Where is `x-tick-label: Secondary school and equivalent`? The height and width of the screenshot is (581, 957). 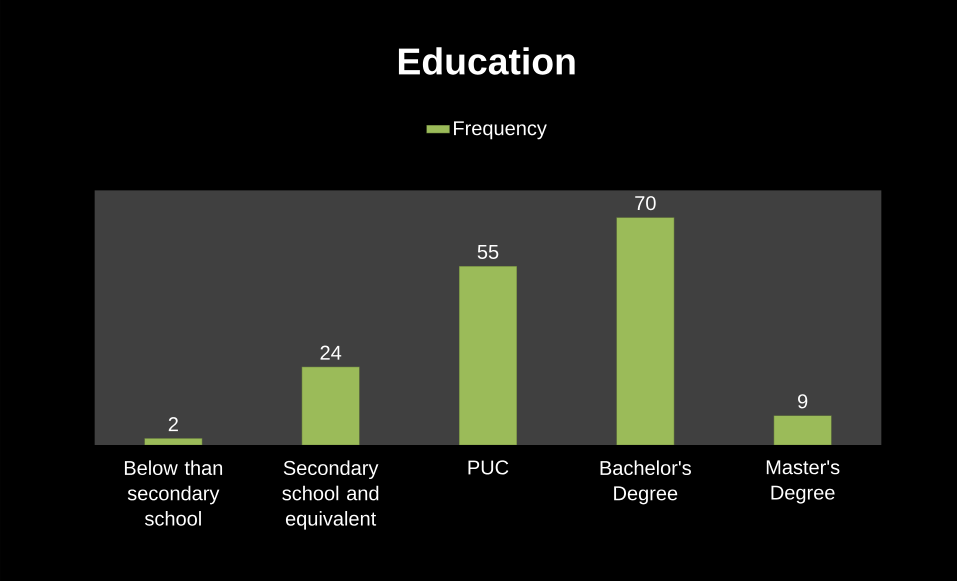 x-tick-label: Secondary school and equivalent is located at coordinates (330, 495).